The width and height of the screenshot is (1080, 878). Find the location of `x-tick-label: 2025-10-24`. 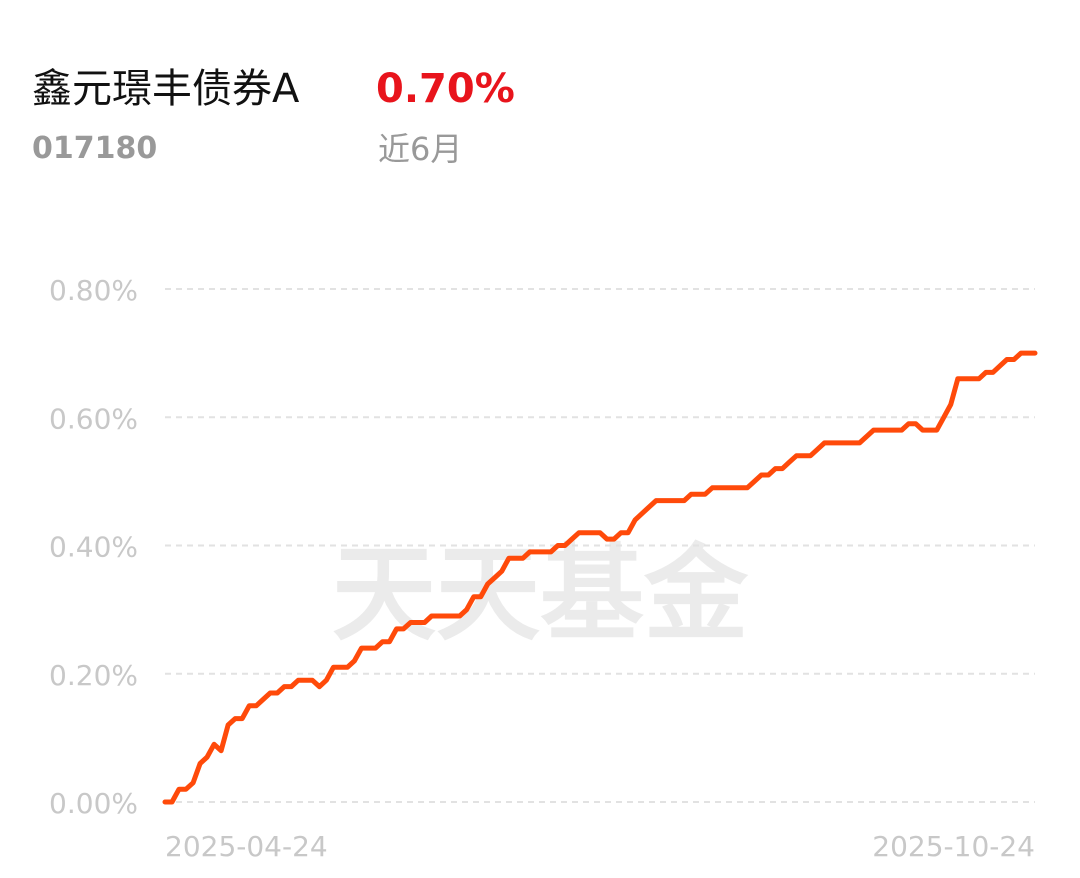

x-tick-label: 2025-10-24 is located at coordinates (953, 846).